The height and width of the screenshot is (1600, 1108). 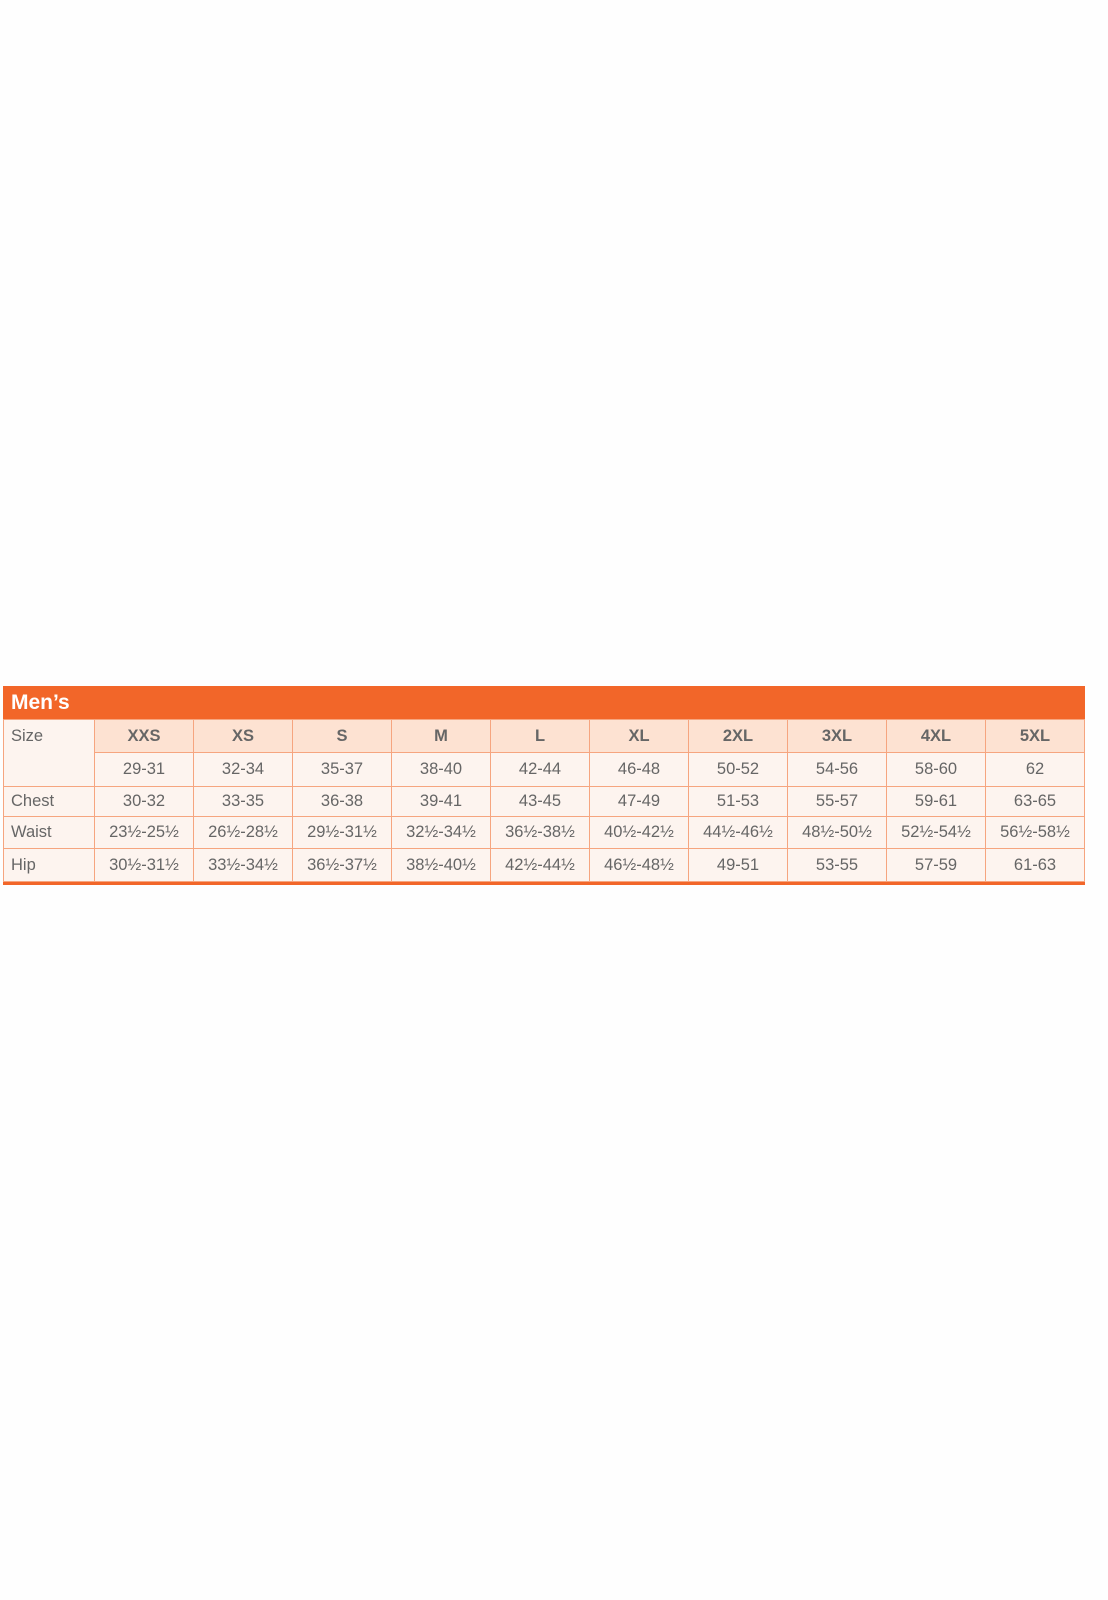 I want to click on table-cell: 57-59, so click(x=936, y=865).